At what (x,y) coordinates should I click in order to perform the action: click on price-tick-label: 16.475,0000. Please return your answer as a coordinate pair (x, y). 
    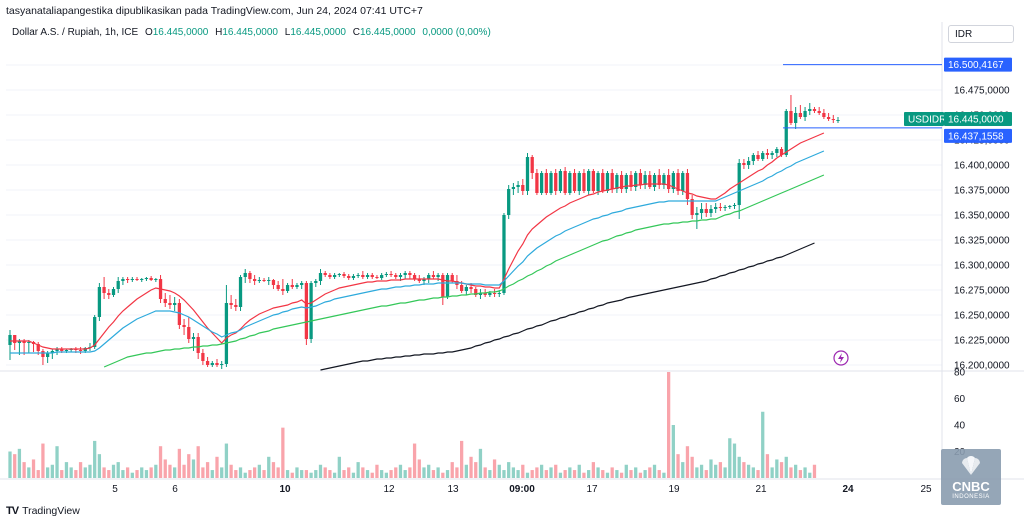
    Looking at the image, I should click on (982, 91).